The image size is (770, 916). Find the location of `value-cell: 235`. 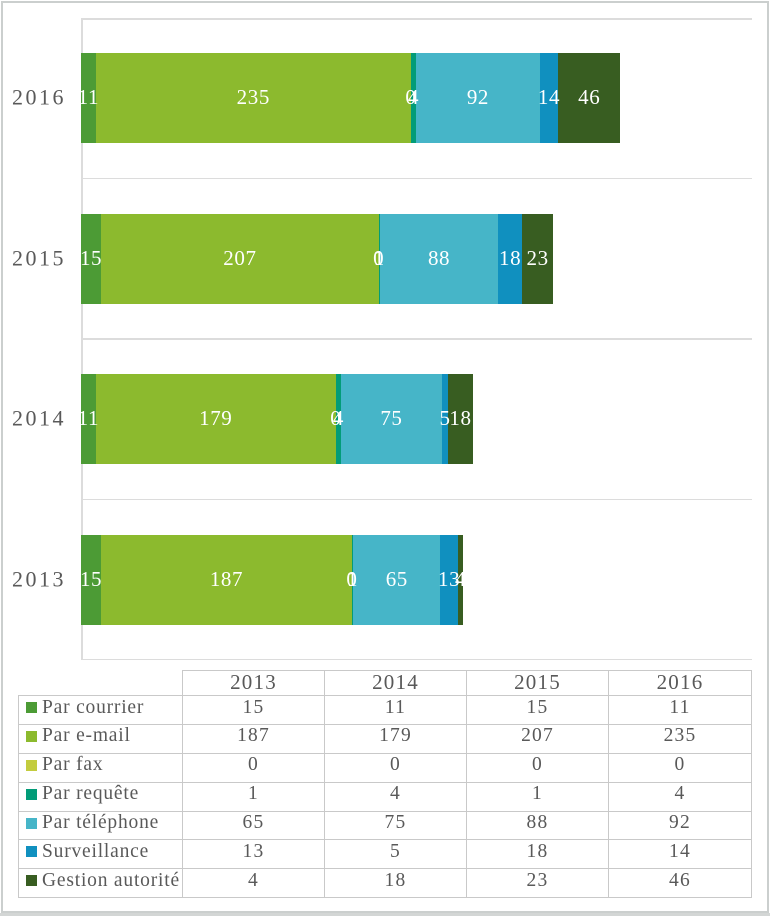

value-cell: 235 is located at coordinates (680, 738).